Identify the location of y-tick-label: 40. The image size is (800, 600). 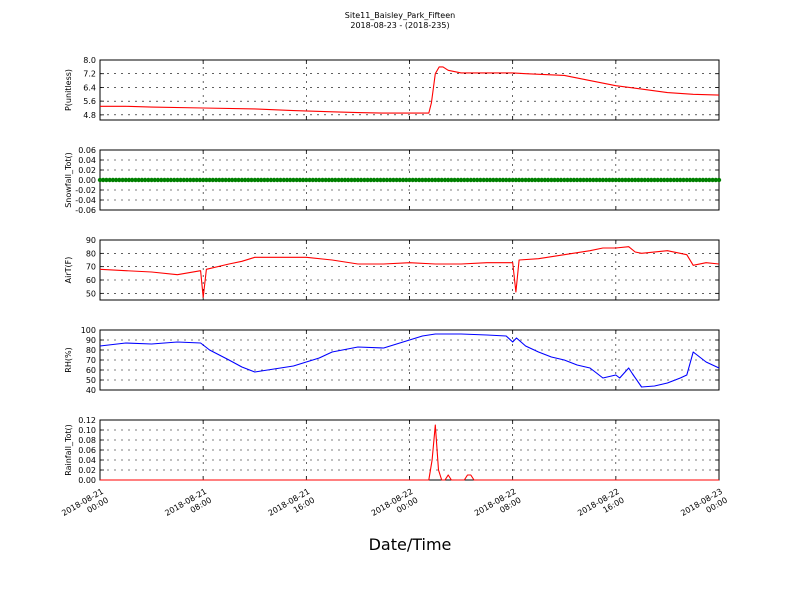
(91, 390).